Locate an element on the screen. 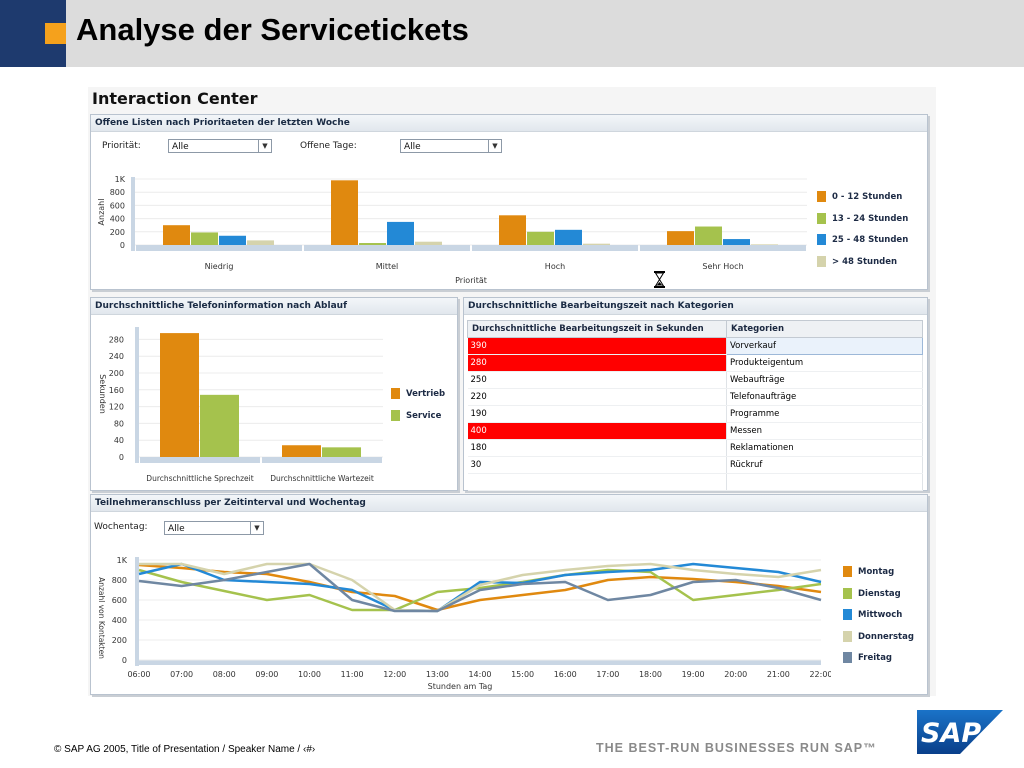 The width and height of the screenshot is (1024, 768). legend-label: 0 - 12 Stunden is located at coordinates (867, 197).